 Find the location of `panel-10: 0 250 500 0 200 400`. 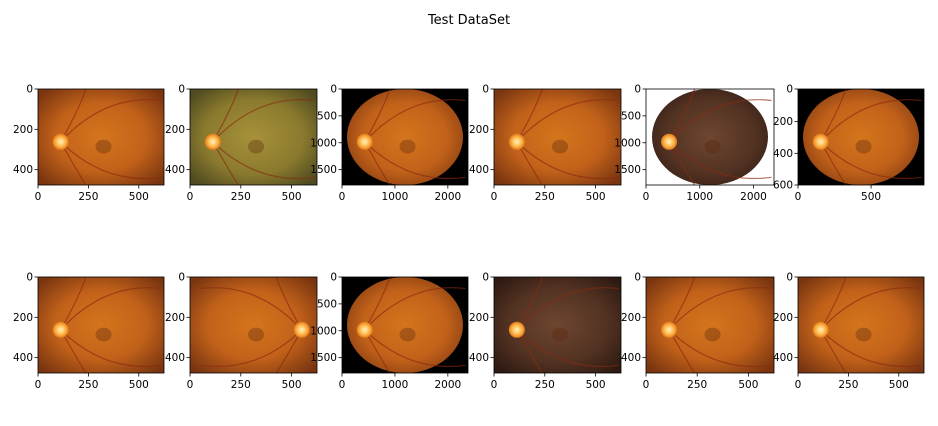

panel-10: 0 250 500 0 200 400 is located at coordinates (545, 331).